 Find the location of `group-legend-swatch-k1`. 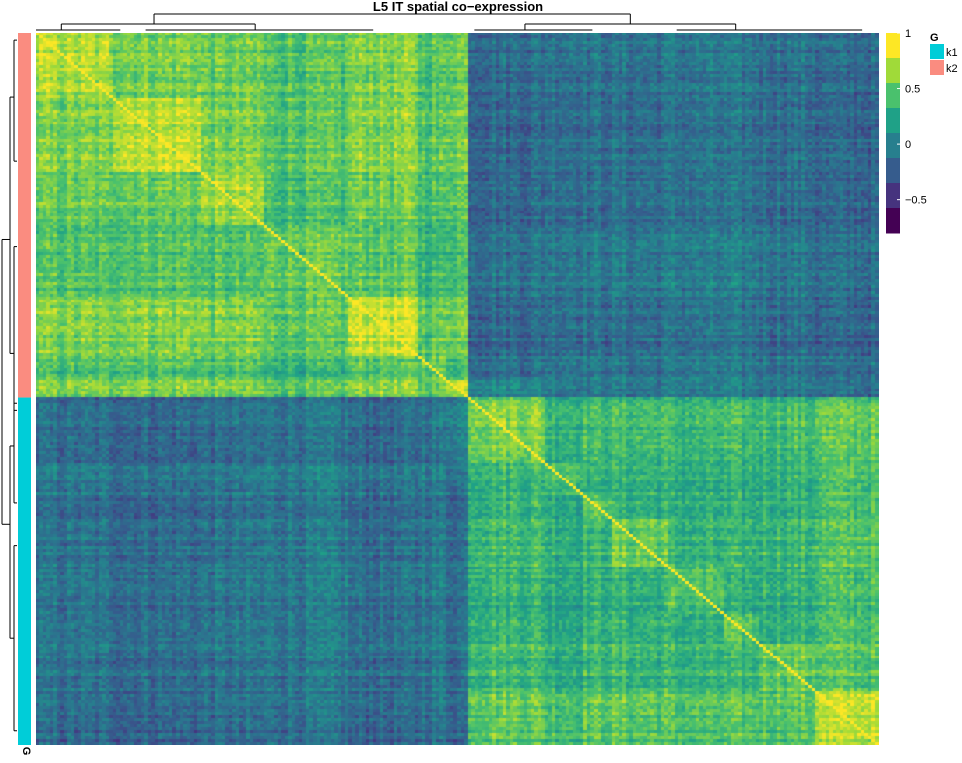

group-legend-swatch-k1 is located at coordinates (937, 51).